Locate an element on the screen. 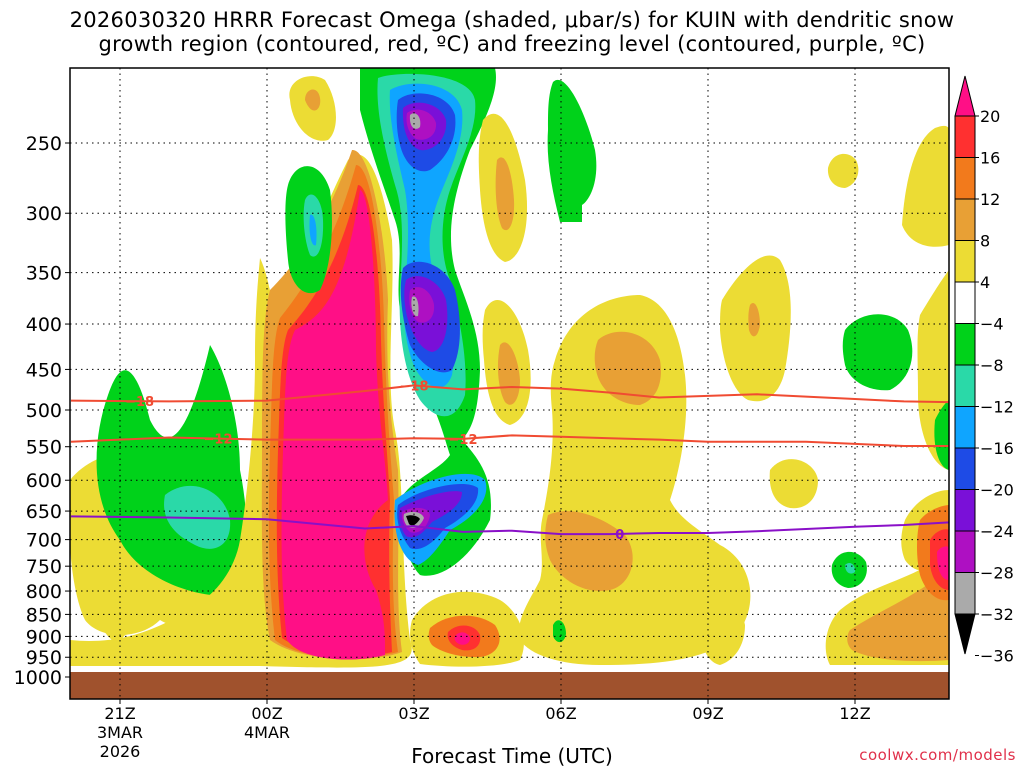 The width and height of the screenshot is (1024, 768). colorbar-label: 8 is located at coordinates (985, 241).